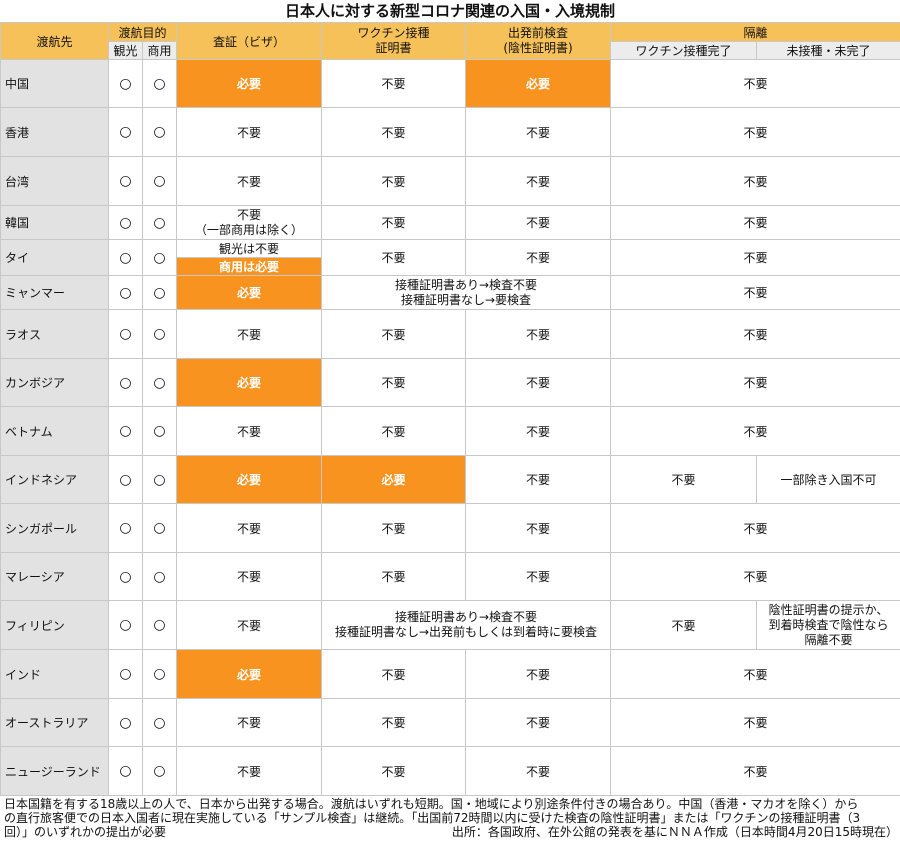  Describe the element at coordinates (538, 83) in the screenshot. I see `pretest-cell: 必要` at that location.